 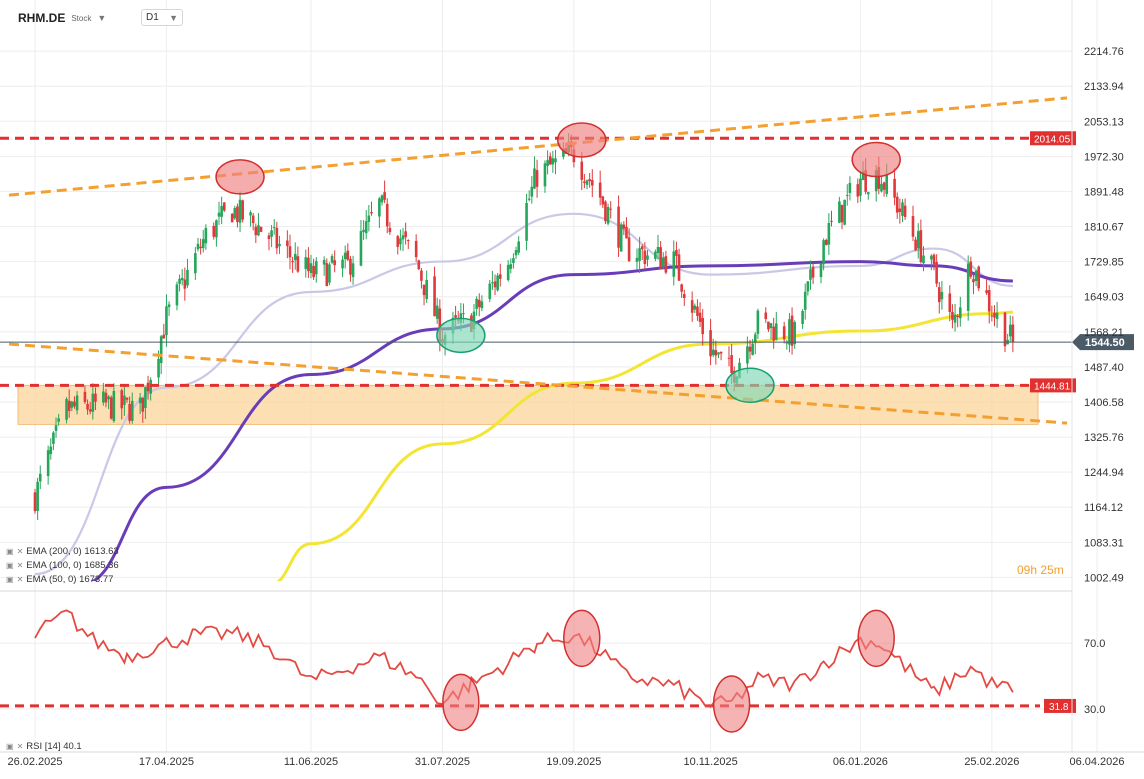 What do you see at coordinates (582, 638) in the screenshot?
I see `rsi-marker-ellipse` at bounding box center [582, 638].